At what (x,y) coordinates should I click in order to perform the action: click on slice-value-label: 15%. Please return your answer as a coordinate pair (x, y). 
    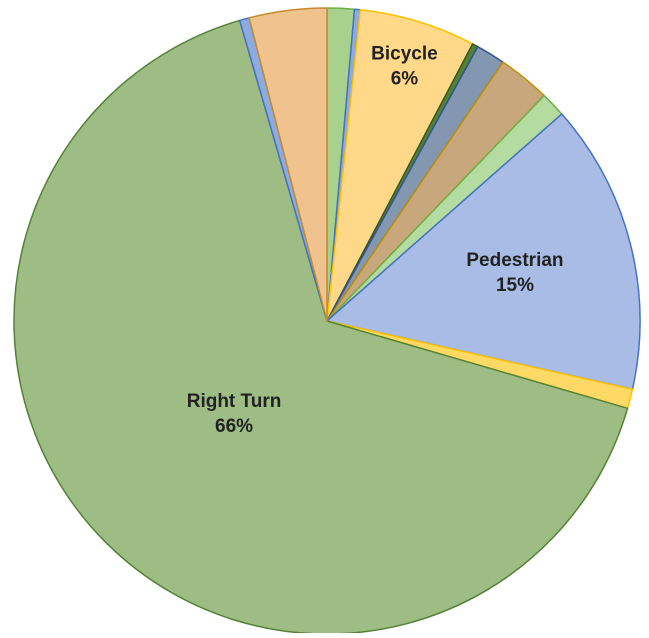
    Looking at the image, I should click on (515, 285).